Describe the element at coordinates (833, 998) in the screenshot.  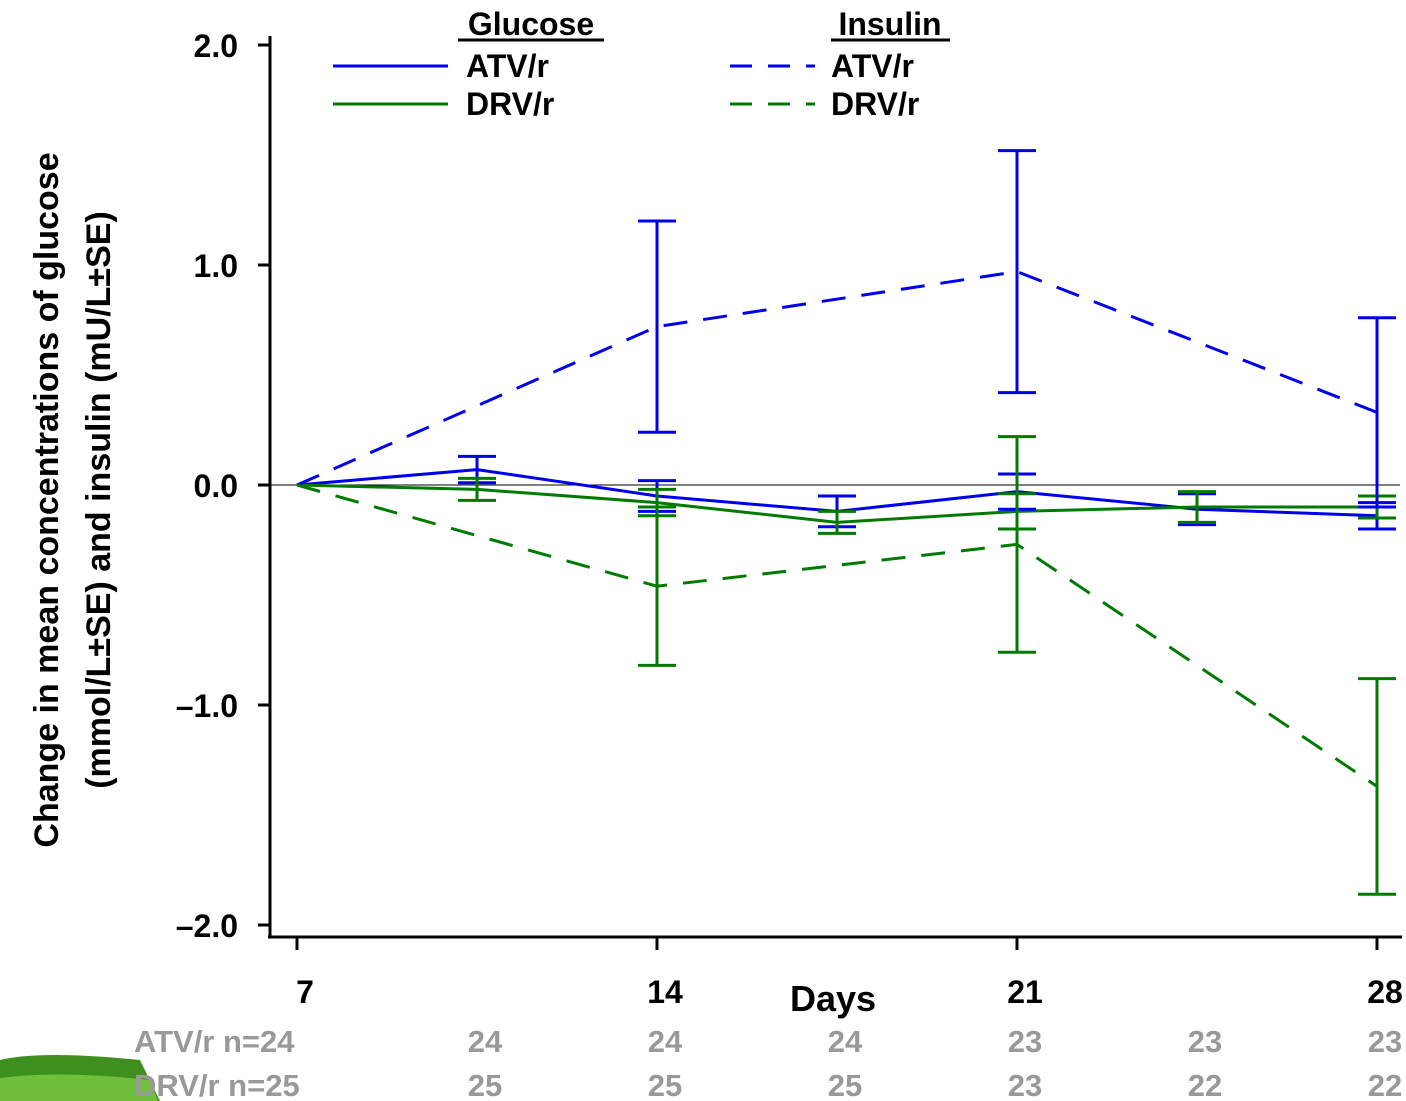
I see `x-axis-title: Days` at that location.